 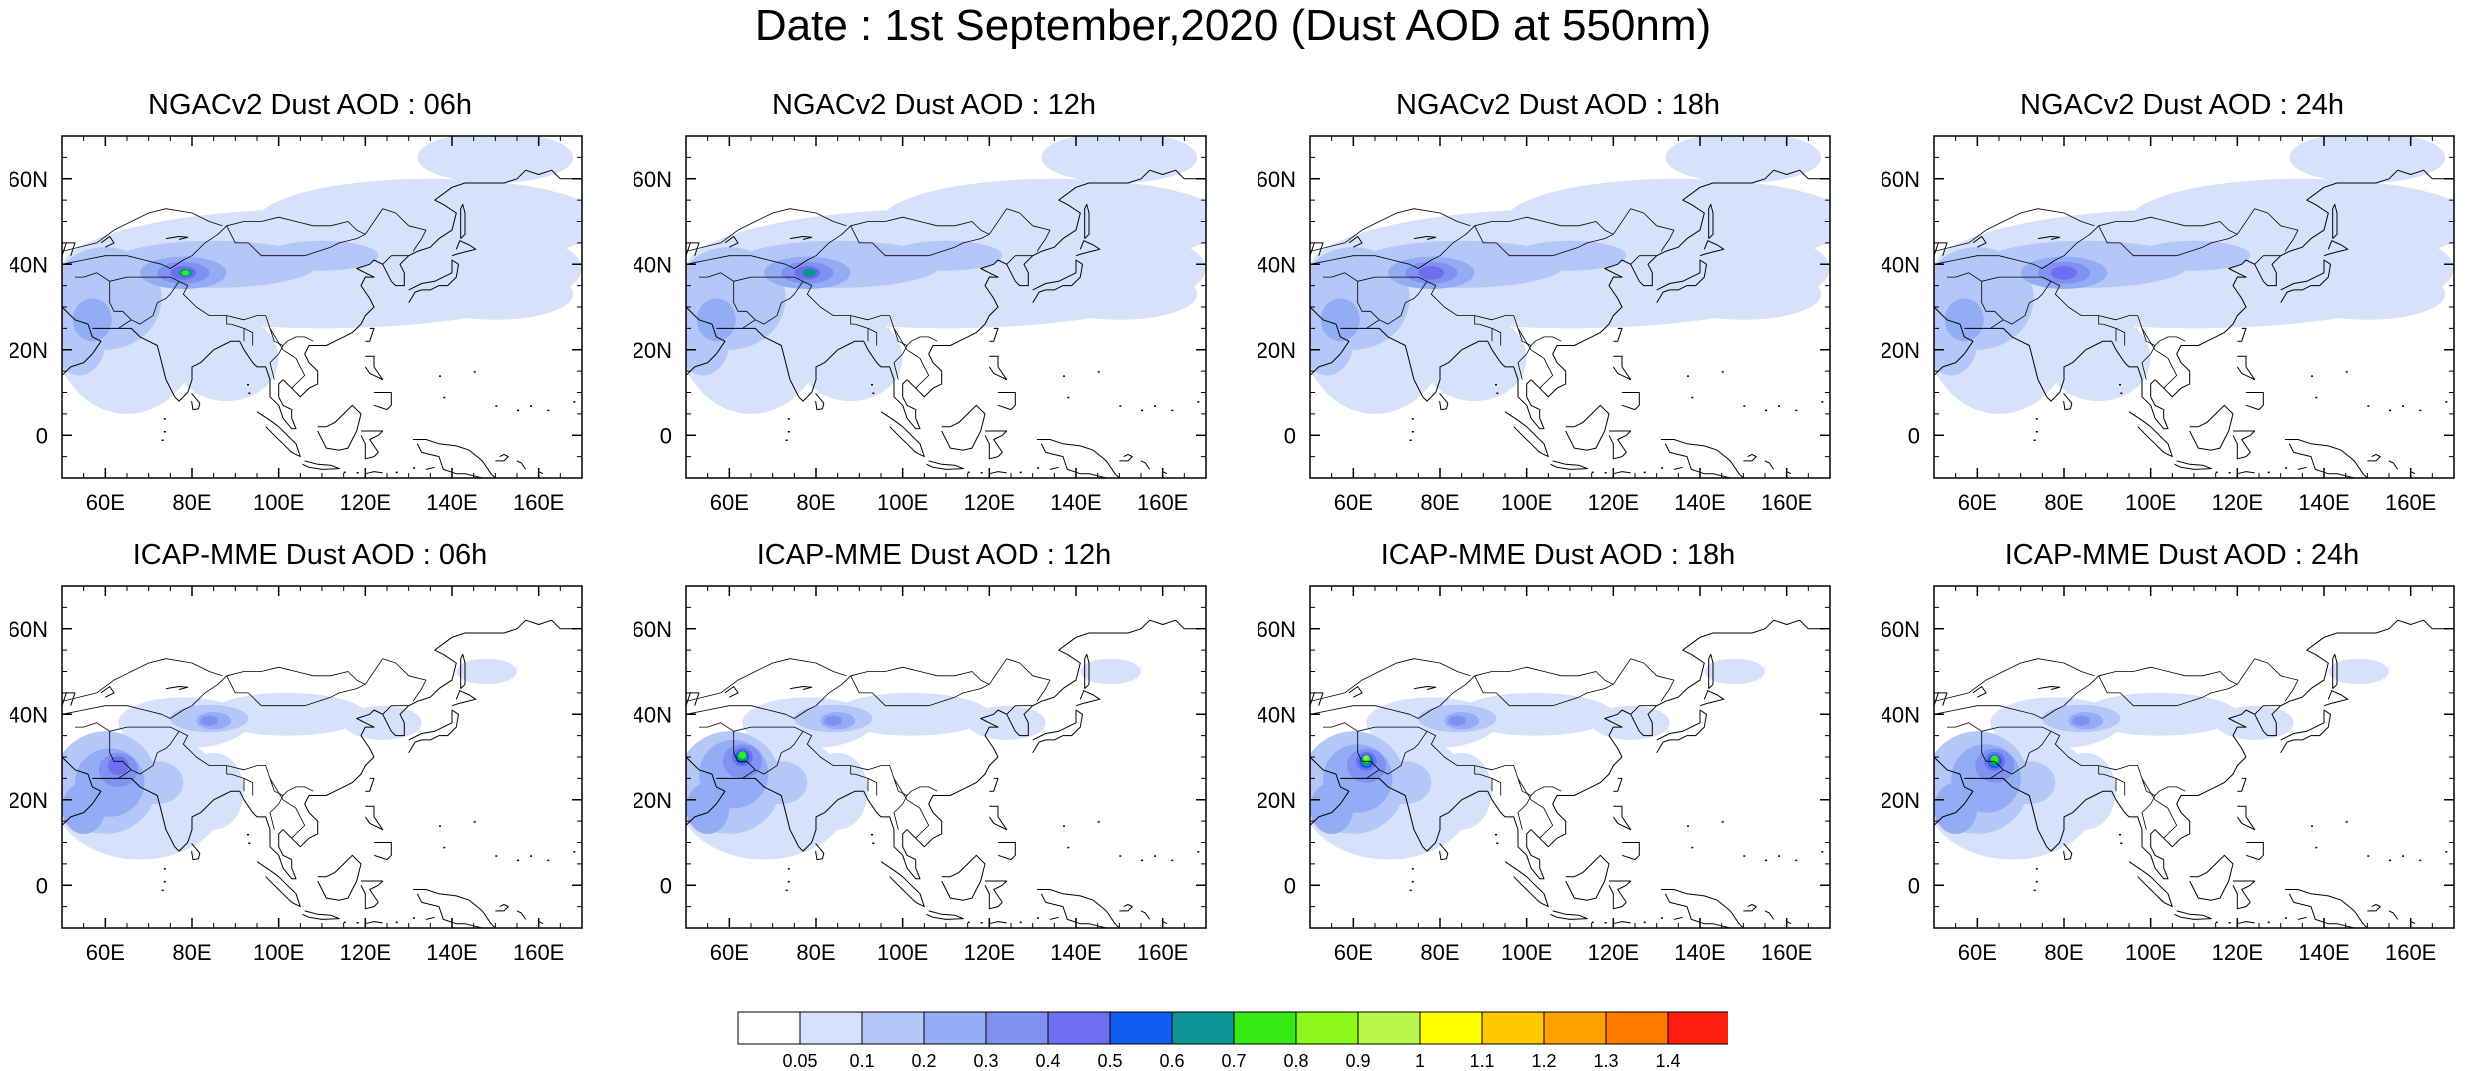 I want to click on colorbar-label: 0.7, so click(x=1233, y=1061).